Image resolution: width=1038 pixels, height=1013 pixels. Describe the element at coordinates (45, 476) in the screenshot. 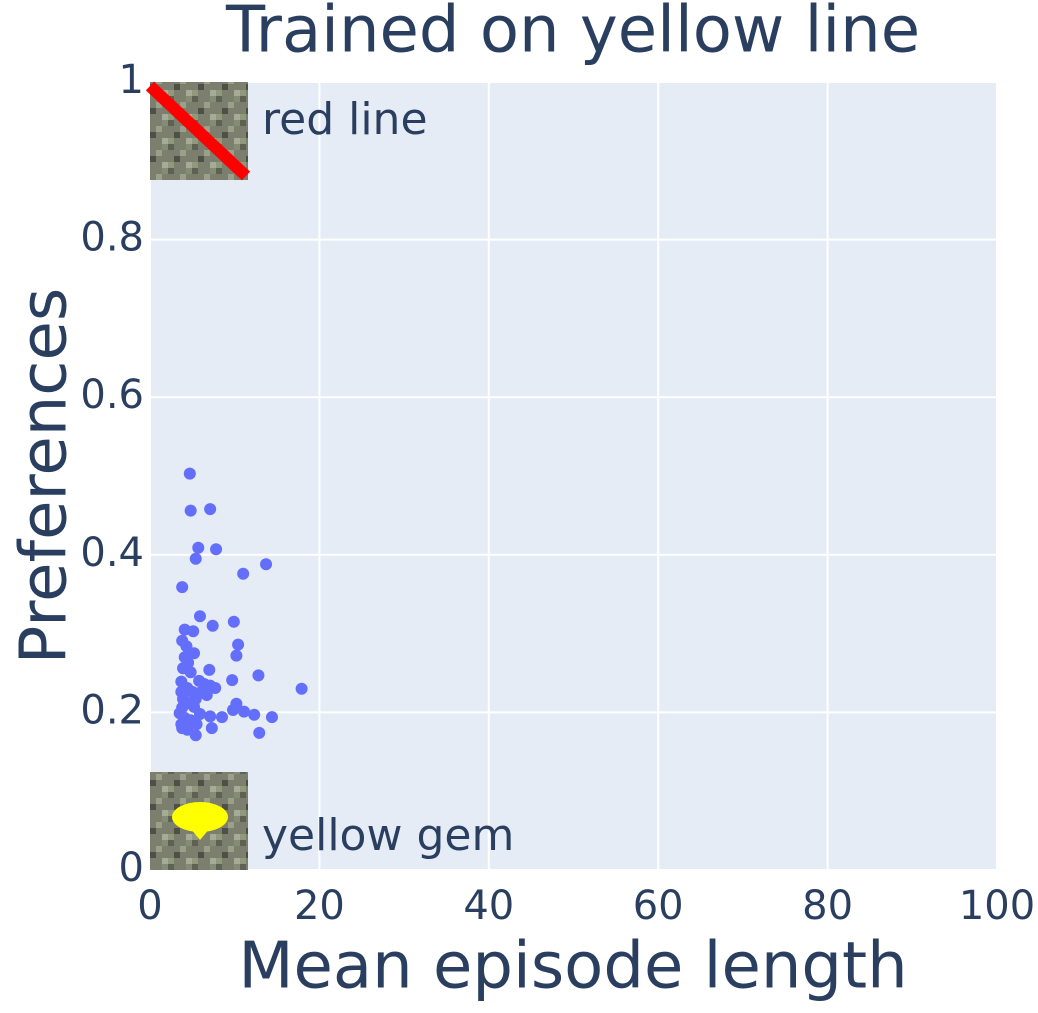

I see `y-axis-title: Preferences` at that location.